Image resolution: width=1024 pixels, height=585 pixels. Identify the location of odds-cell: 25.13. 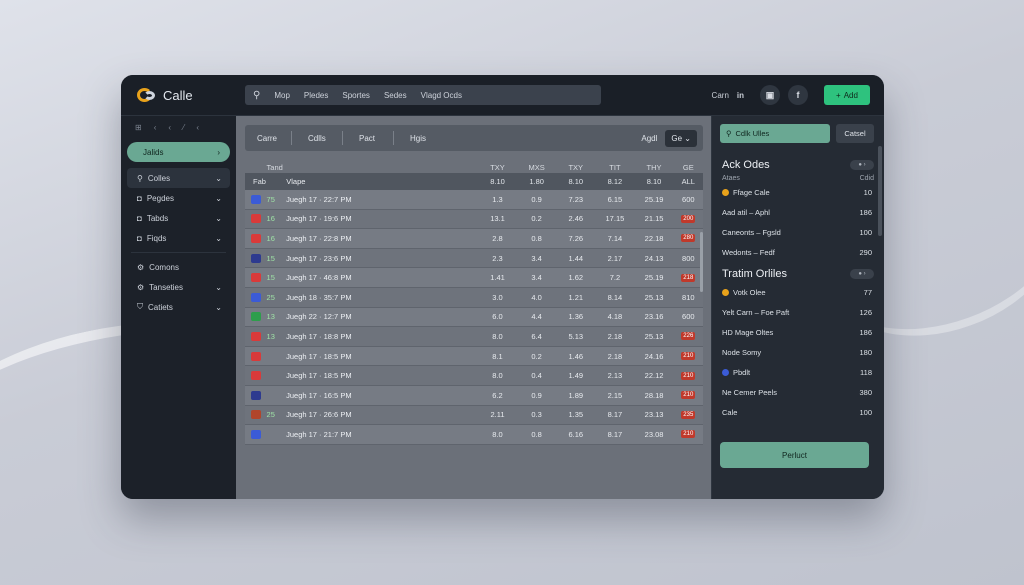
(654, 297).